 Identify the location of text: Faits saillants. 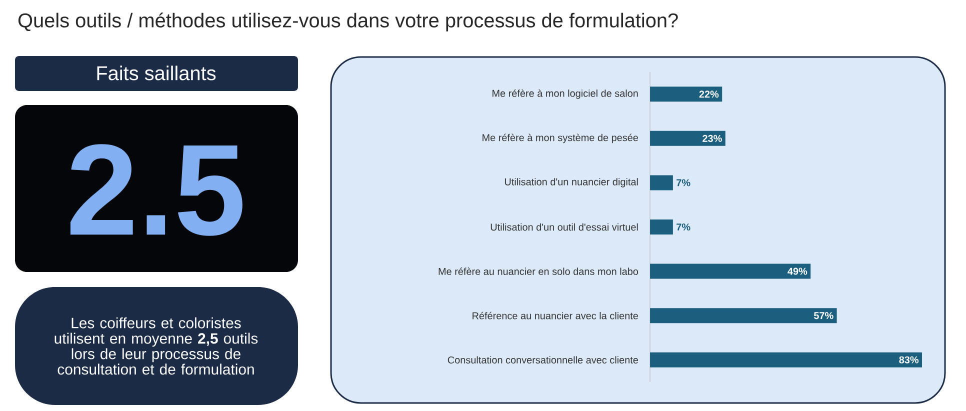
(156, 73).